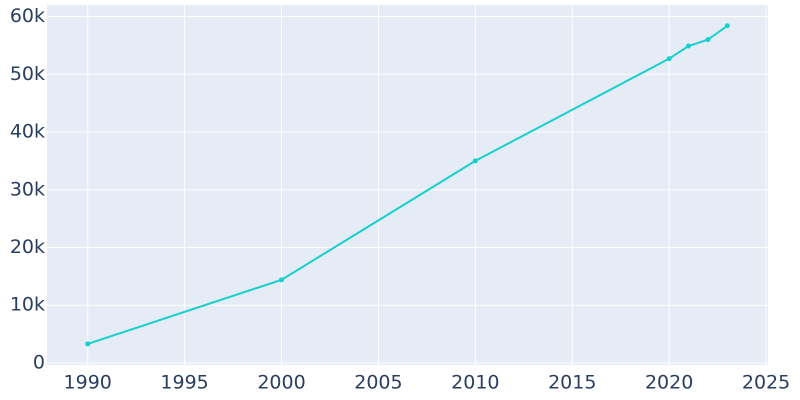  What do you see at coordinates (27, 305) in the screenshot?
I see `y-tick-label: 10k` at bounding box center [27, 305].